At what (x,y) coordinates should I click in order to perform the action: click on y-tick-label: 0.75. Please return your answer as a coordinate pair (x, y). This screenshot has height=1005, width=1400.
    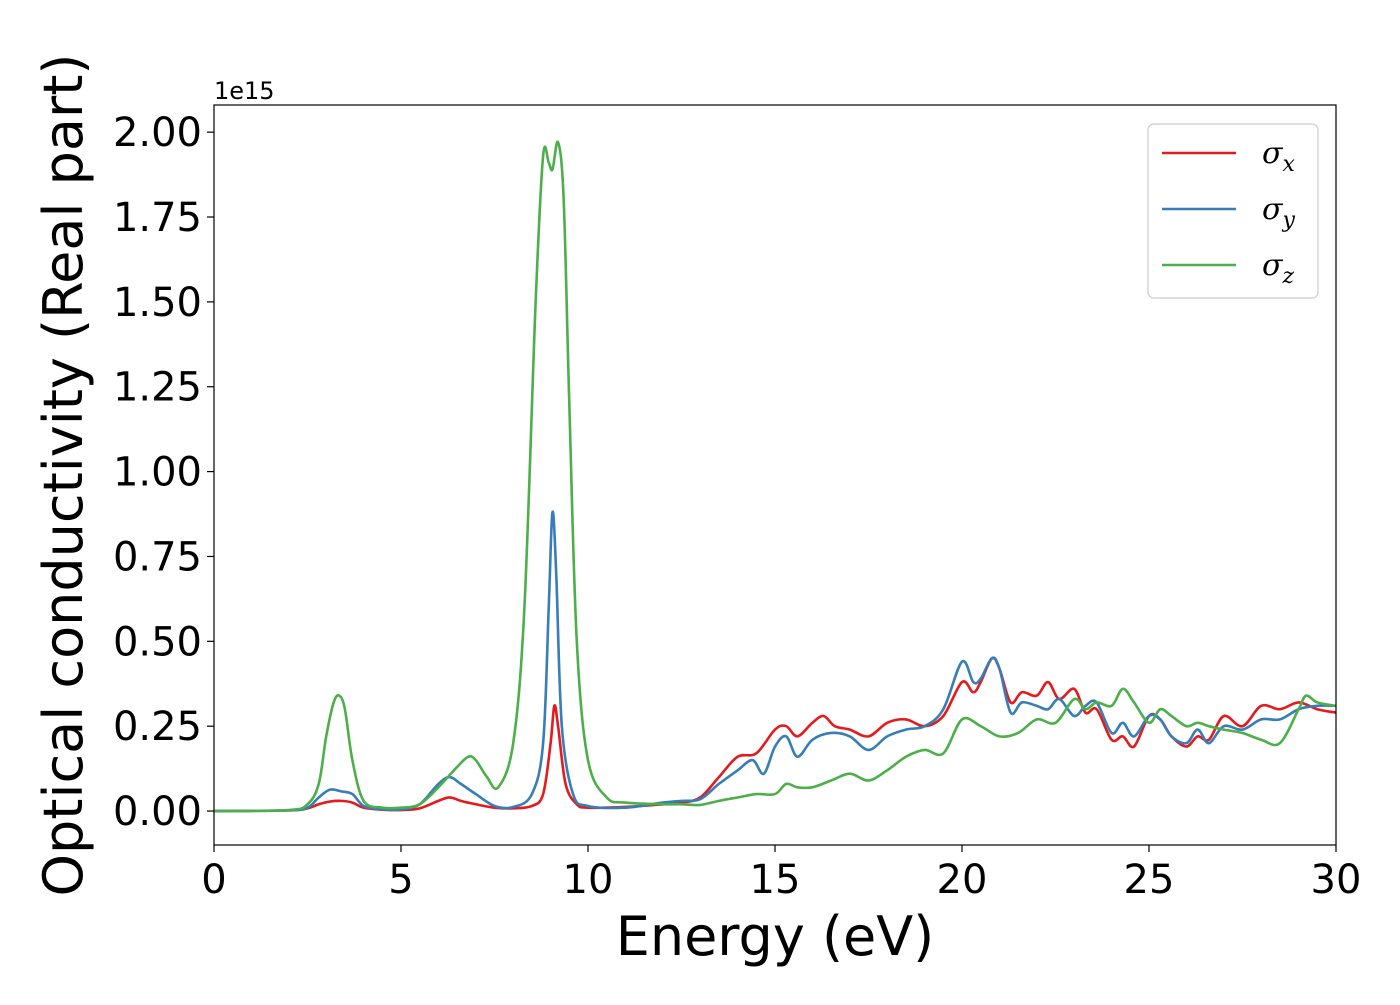
    Looking at the image, I should click on (157, 557).